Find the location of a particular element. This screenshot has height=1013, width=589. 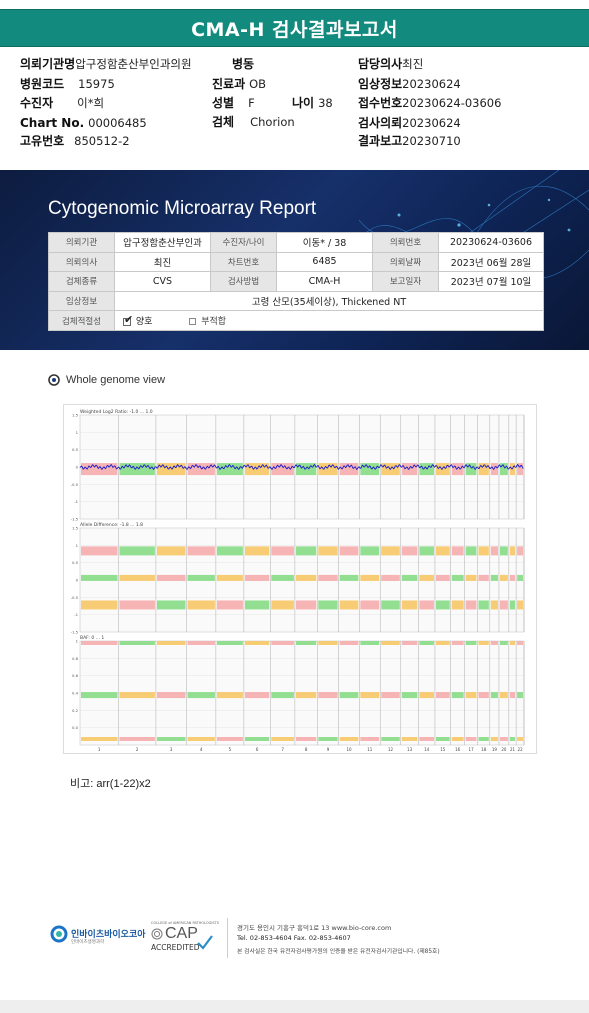

chromosome-label: 4 is located at coordinates (201, 749).